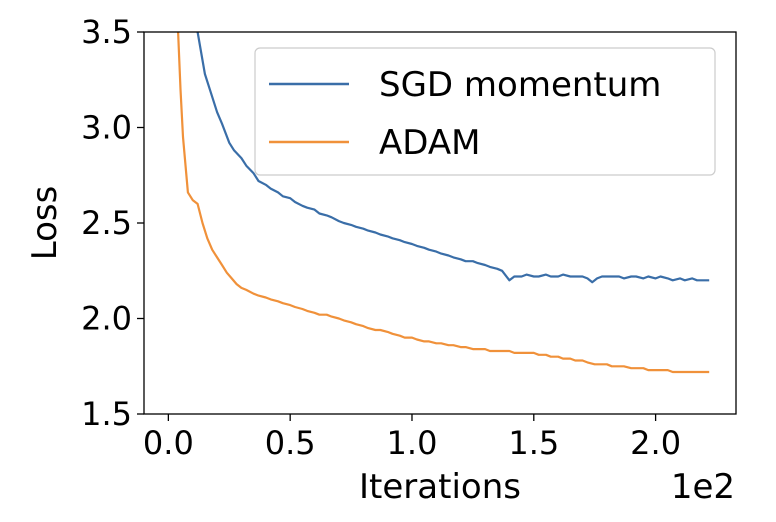  I want to click on legend: SGD momentum ADAM, so click(485, 111).